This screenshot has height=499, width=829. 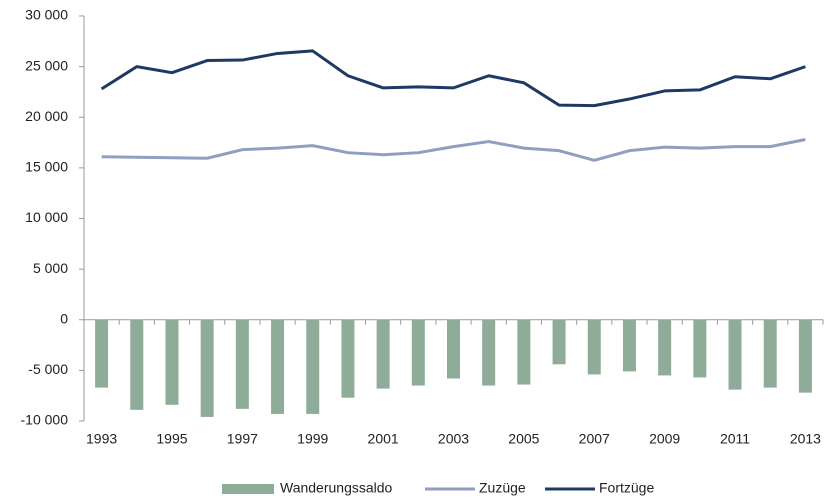 I want to click on y-tick-label: 15 000, so click(x=46, y=167).